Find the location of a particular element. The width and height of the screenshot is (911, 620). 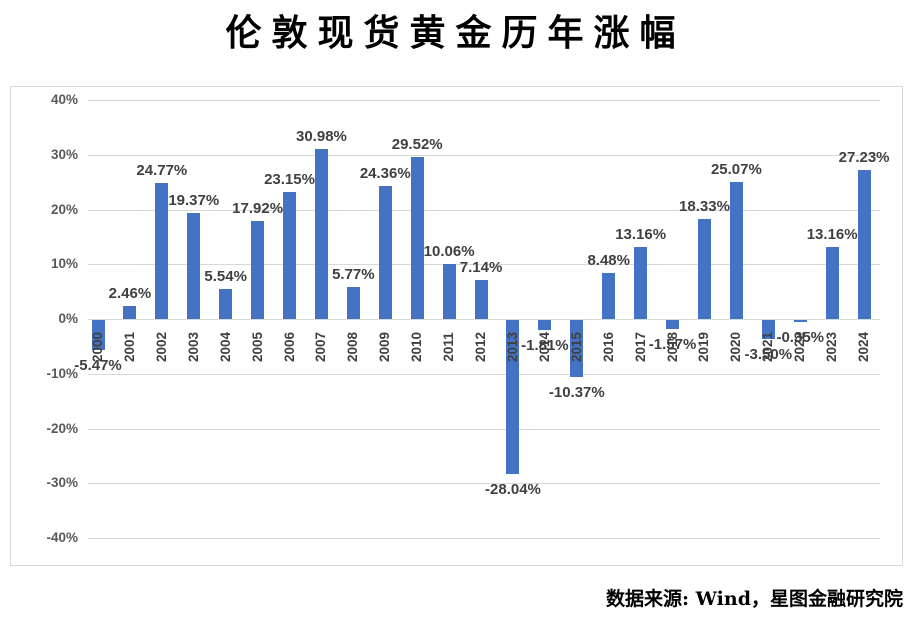

x-axis-label: 2012 is located at coordinates (481, 347).